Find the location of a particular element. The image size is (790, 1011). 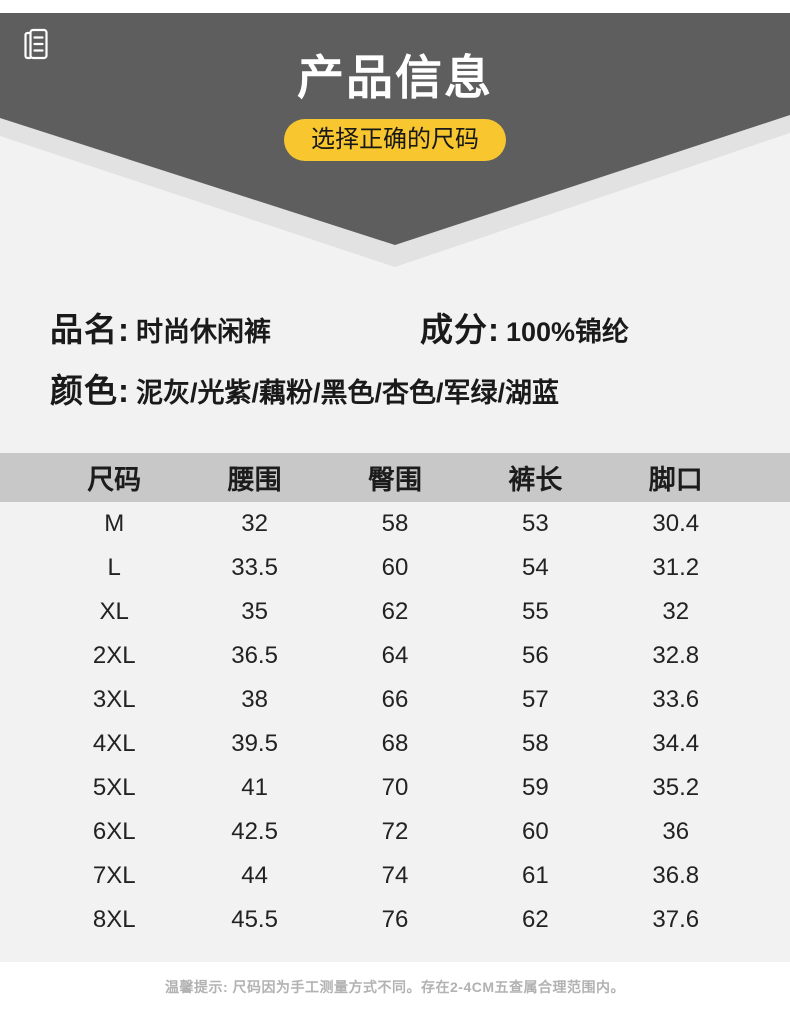

table-cell: L is located at coordinates (114, 567).